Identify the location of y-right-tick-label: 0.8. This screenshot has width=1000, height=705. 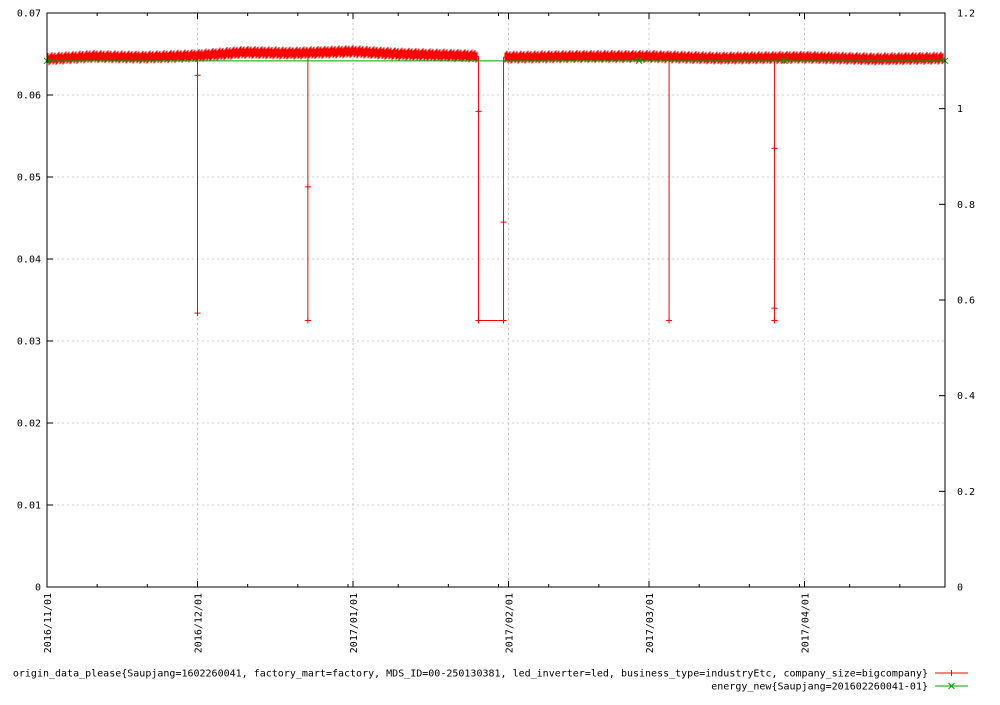
(966, 205).